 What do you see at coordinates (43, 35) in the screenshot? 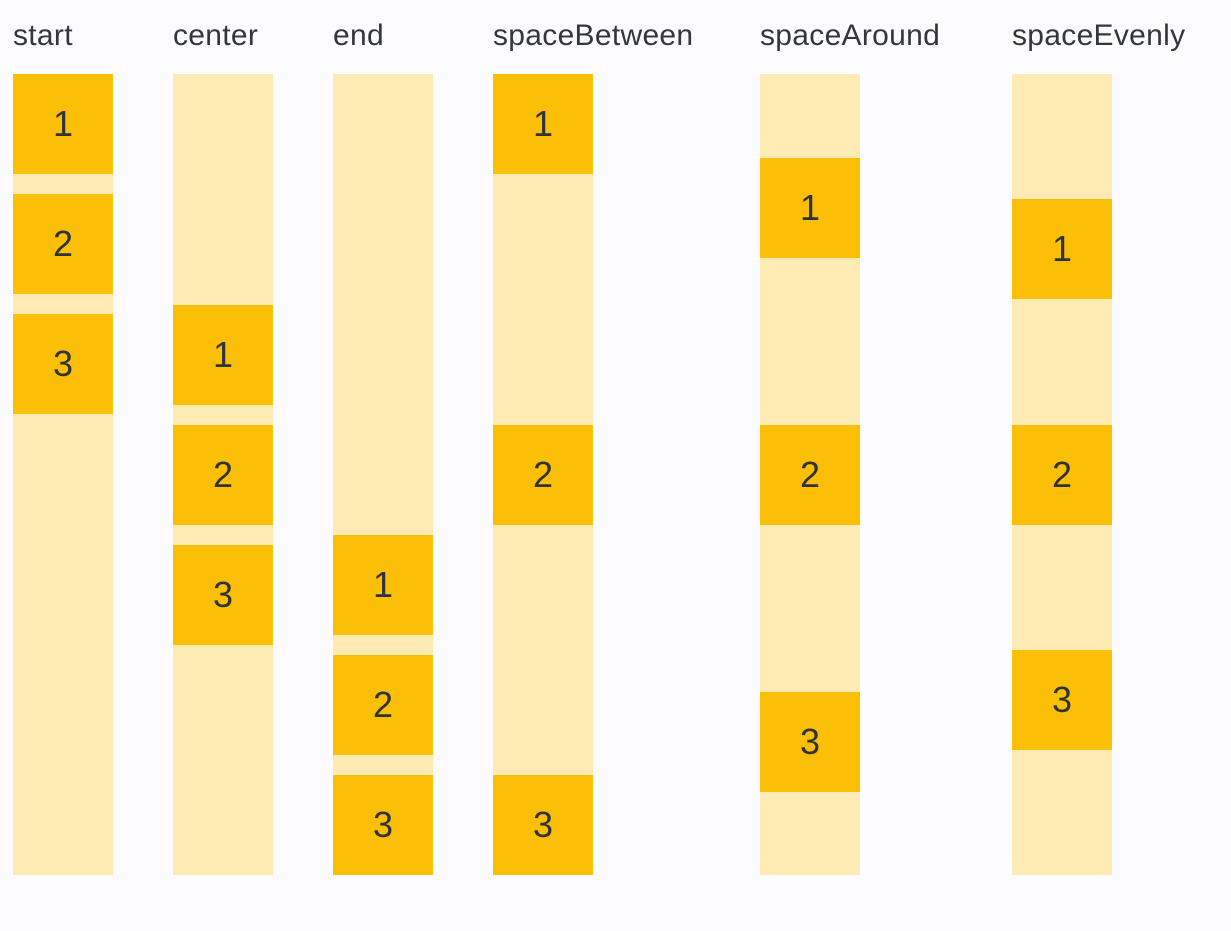
I see `alignment-label-start: start` at bounding box center [43, 35].